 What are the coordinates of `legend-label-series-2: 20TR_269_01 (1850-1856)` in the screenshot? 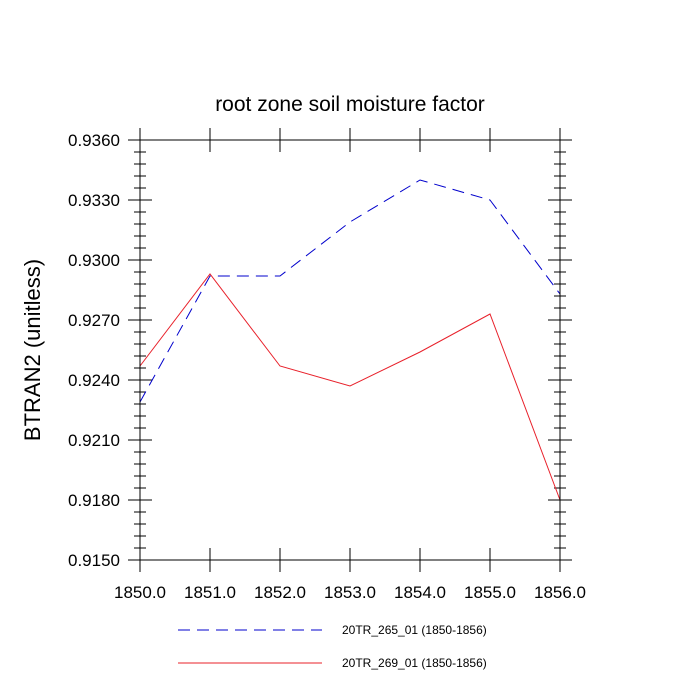 It's located at (414, 663).